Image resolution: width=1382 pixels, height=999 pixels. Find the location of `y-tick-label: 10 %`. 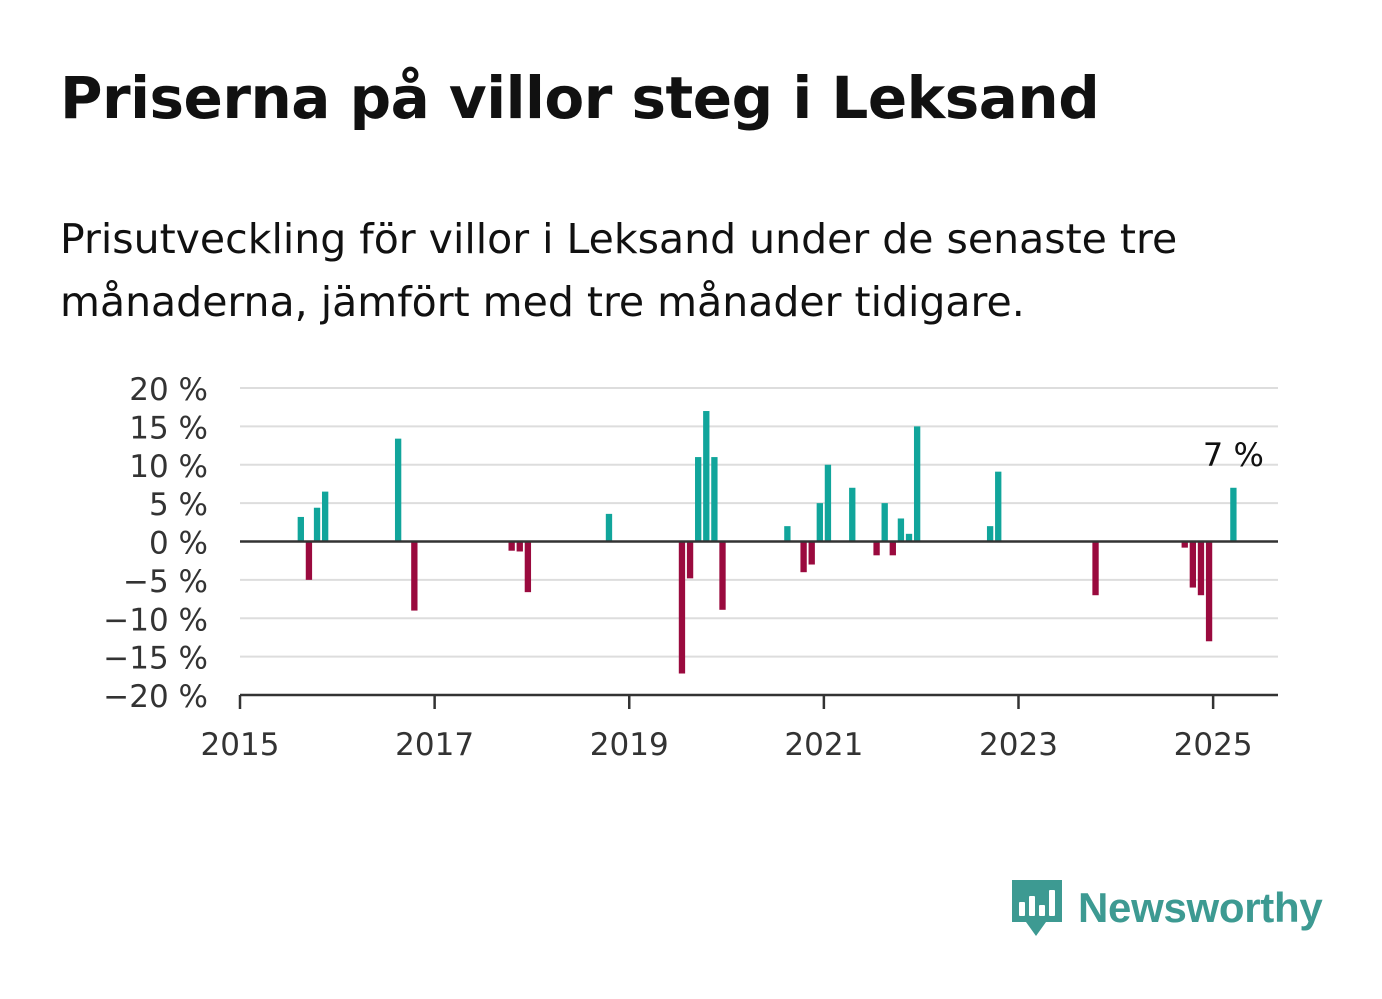

y-tick-label: 10 % is located at coordinates (168, 467).